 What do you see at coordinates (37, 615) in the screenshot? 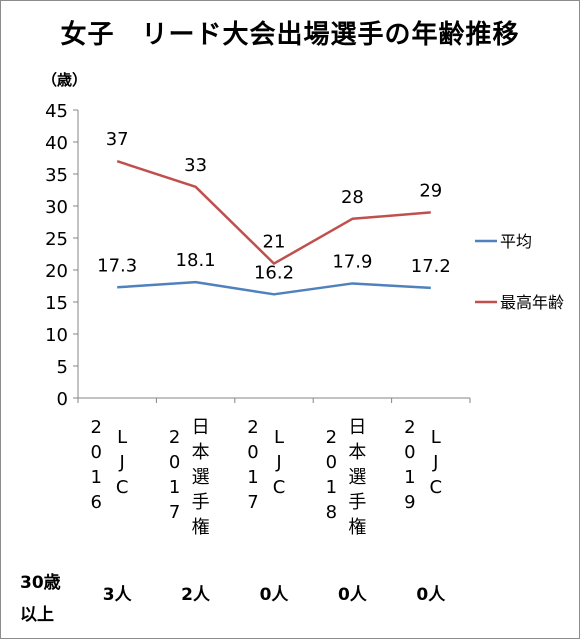
I see `footer-header-line-2: 以上` at bounding box center [37, 615].